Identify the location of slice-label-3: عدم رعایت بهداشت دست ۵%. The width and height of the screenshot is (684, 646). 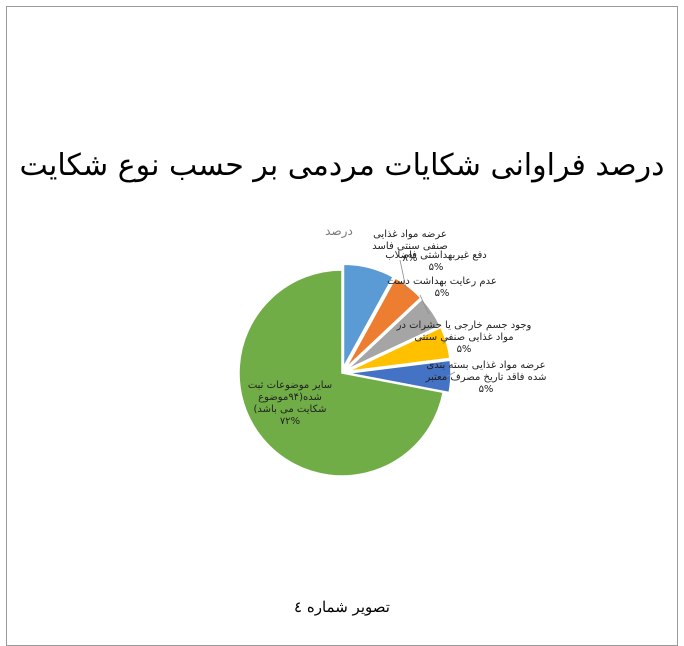
(442, 287).